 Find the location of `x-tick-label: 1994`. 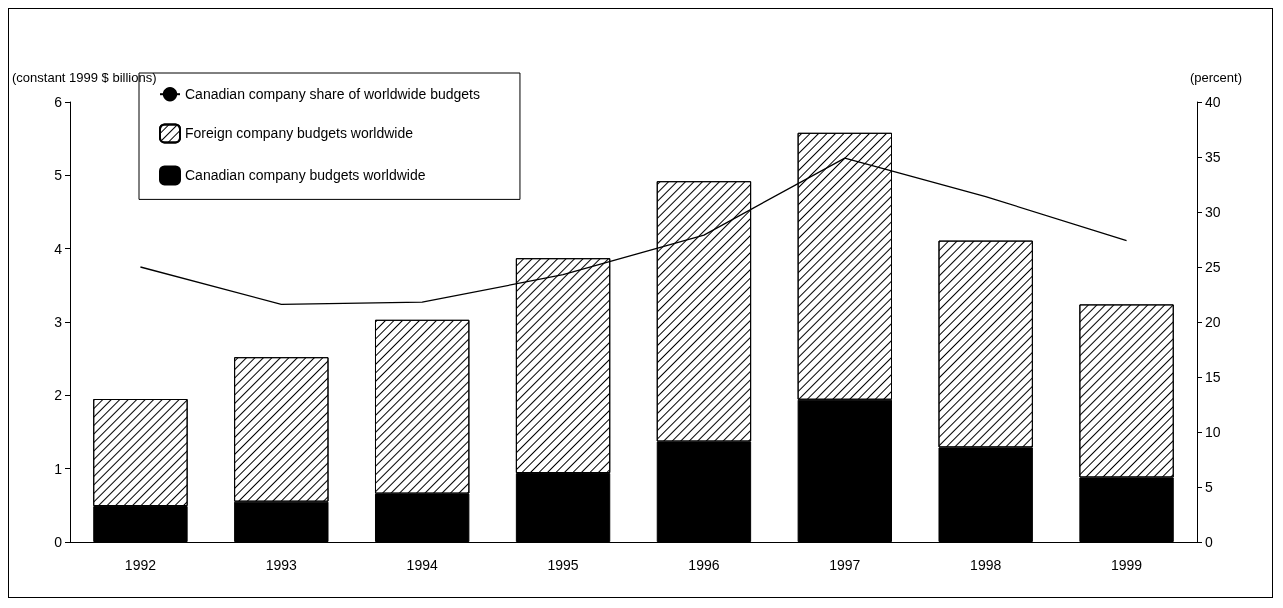

x-tick-label: 1994 is located at coordinates (422, 565).